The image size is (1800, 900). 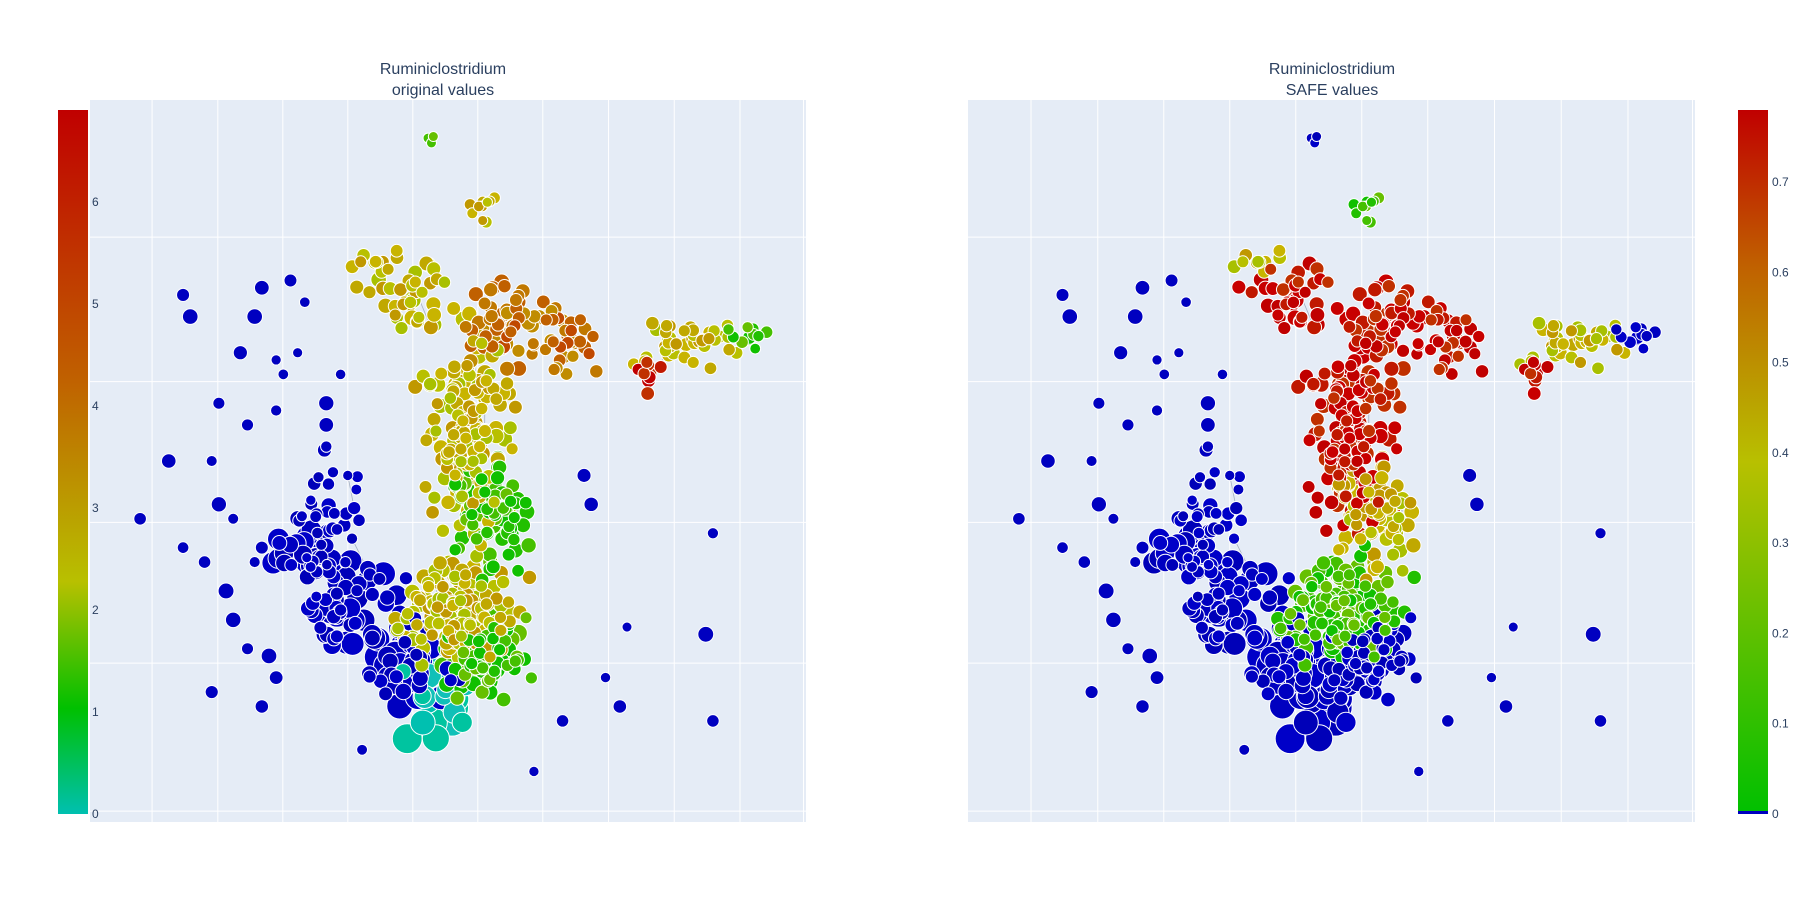 What do you see at coordinates (95, 304) in the screenshot?
I see `colorbar-tick-label: 5` at bounding box center [95, 304].